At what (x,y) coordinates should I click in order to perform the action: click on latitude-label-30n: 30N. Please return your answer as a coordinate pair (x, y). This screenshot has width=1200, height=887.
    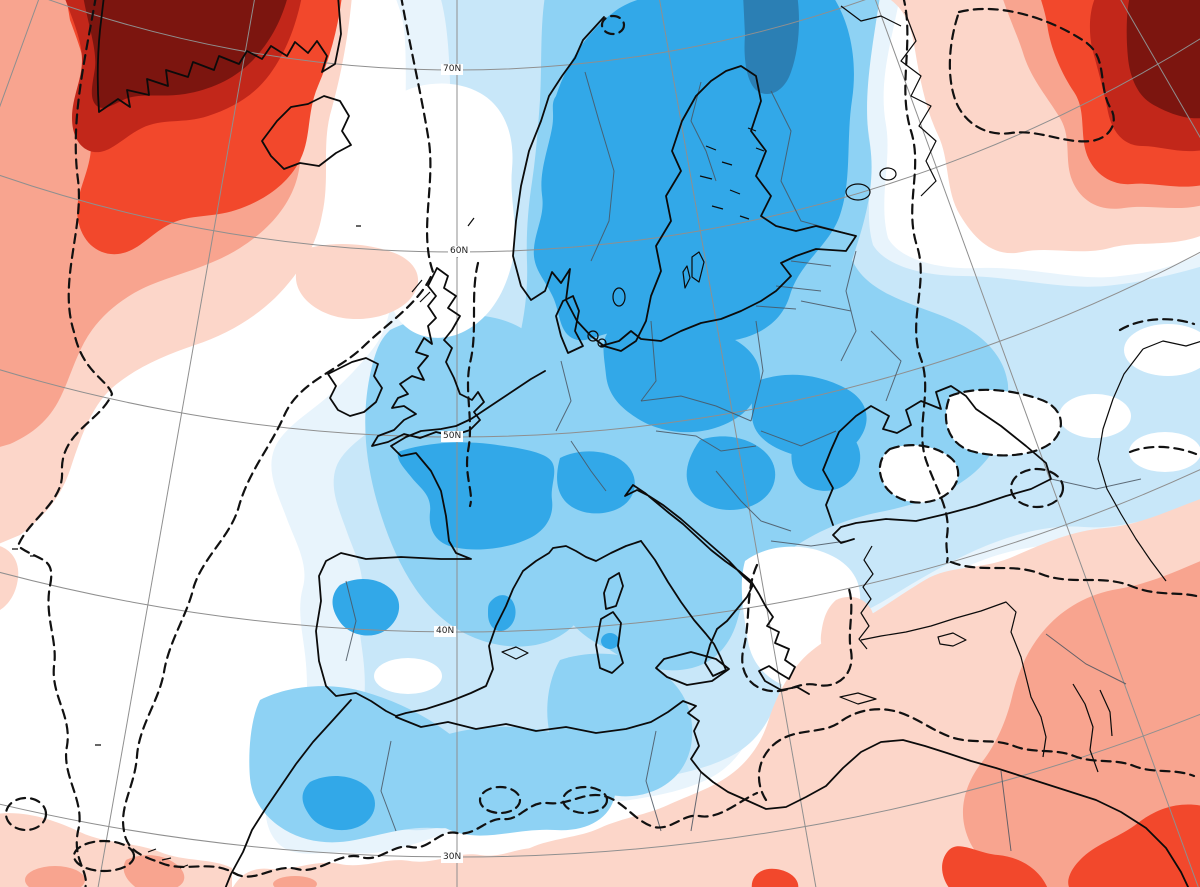
    Looking at the image, I should click on (452, 857).